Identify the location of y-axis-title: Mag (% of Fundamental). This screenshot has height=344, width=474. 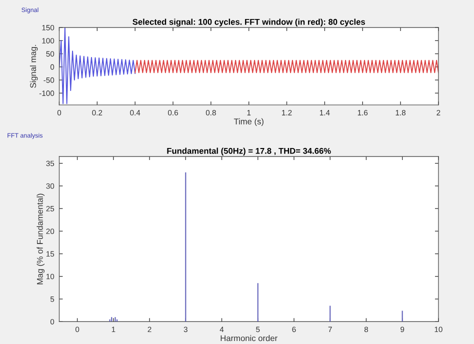
(40, 239).